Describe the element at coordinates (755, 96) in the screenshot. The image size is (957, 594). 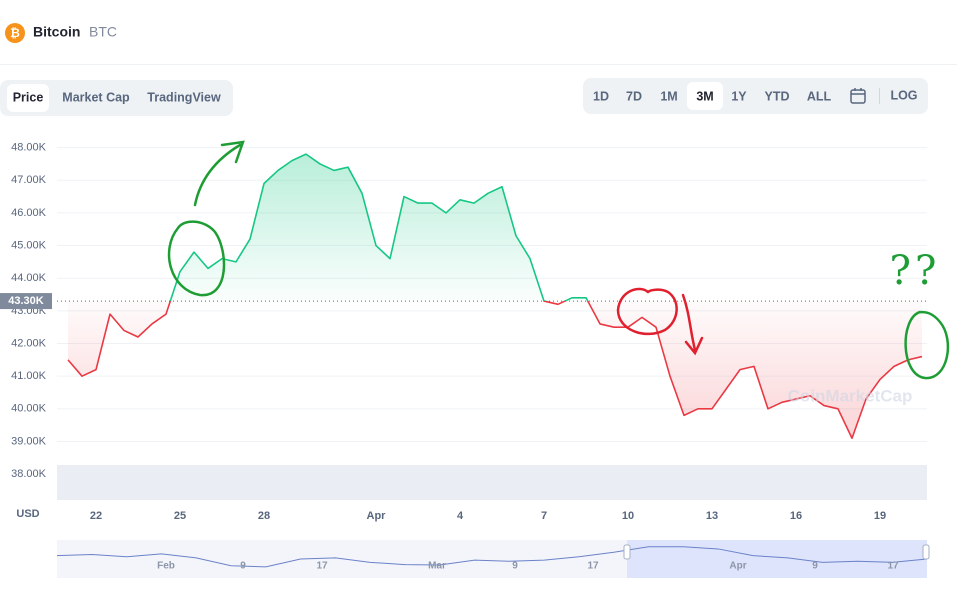
I see `range-tab-group` at that location.